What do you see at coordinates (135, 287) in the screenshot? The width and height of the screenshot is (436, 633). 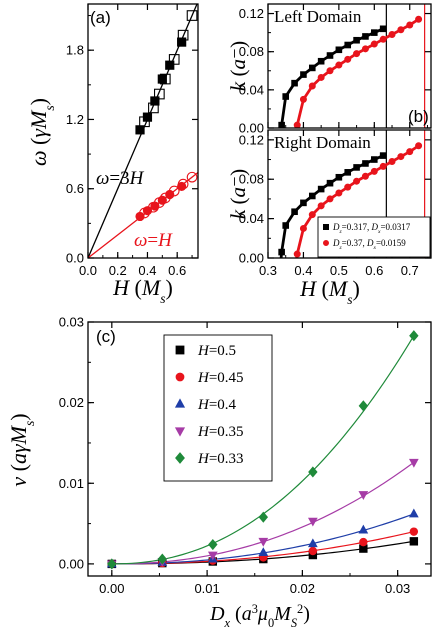 I see `panel-a-xlabel-part: (` at bounding box center [135, 287].